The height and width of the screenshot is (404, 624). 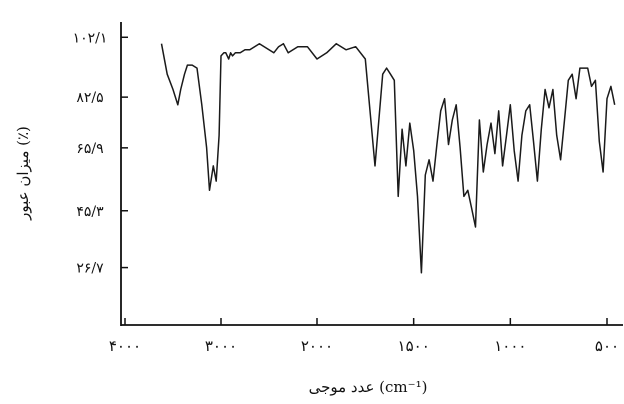 What do you see at coordinates (510, 346) in the screenshot?
I see `x-tick-label: ۱۰۰۰` at bounding box center [510, 346].